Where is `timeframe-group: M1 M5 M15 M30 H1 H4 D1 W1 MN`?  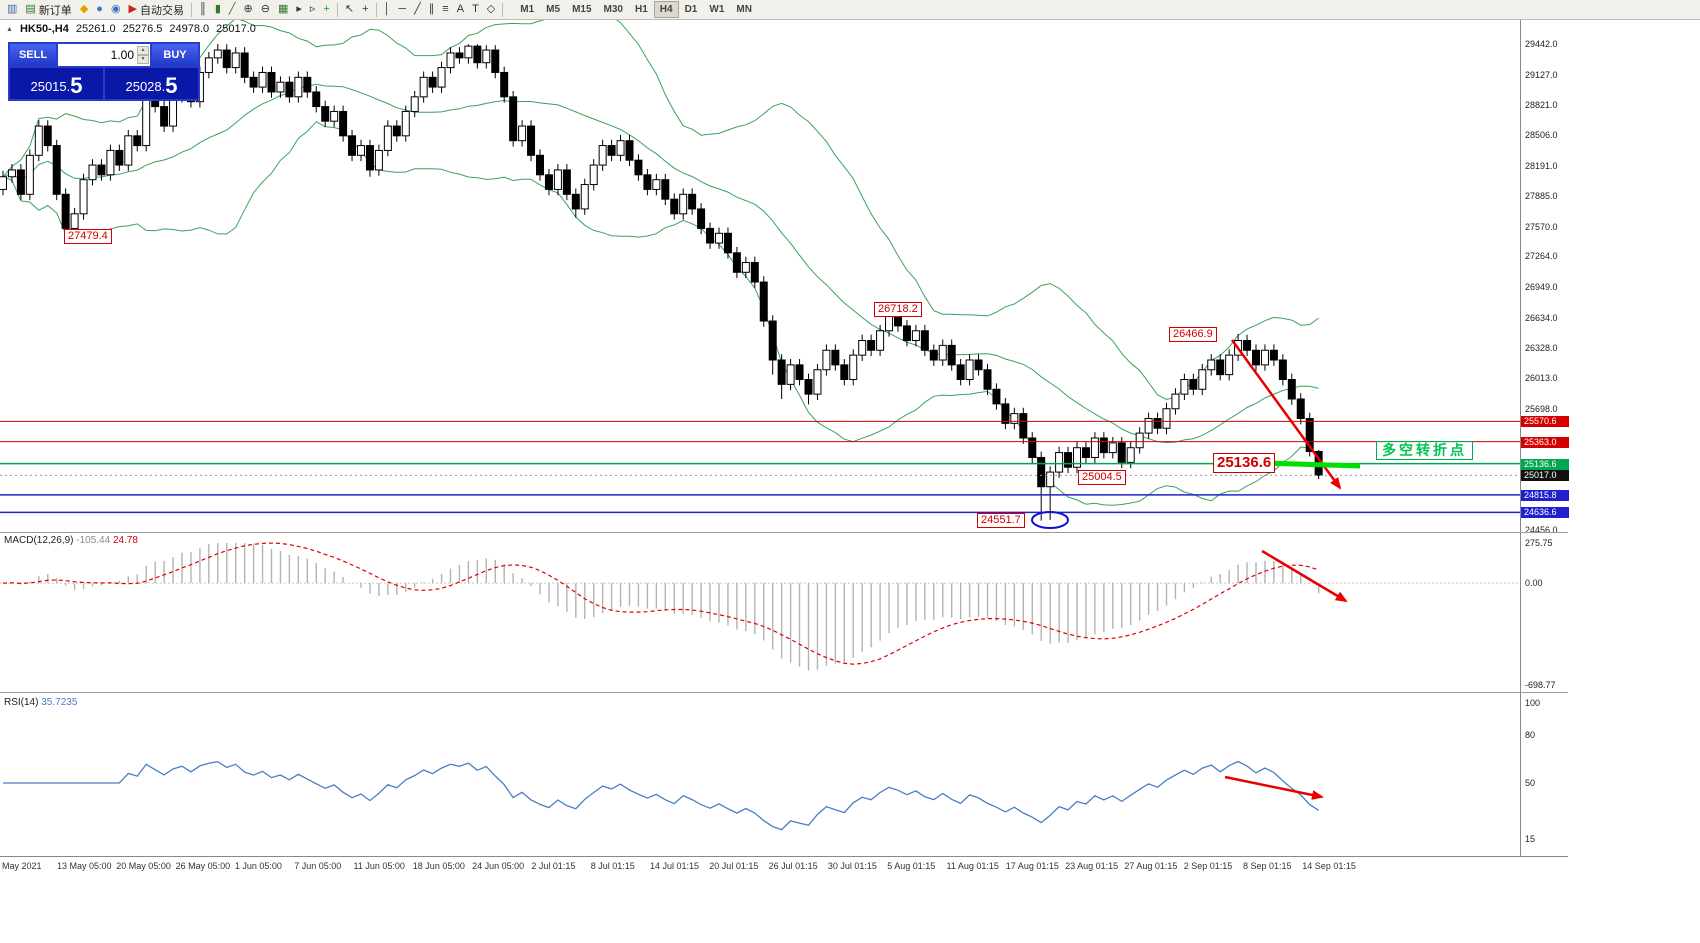
timeframe-group: M1 M5 M15 M30 H1 H4 D1 W1 MN is located at coordinates (636, 9).